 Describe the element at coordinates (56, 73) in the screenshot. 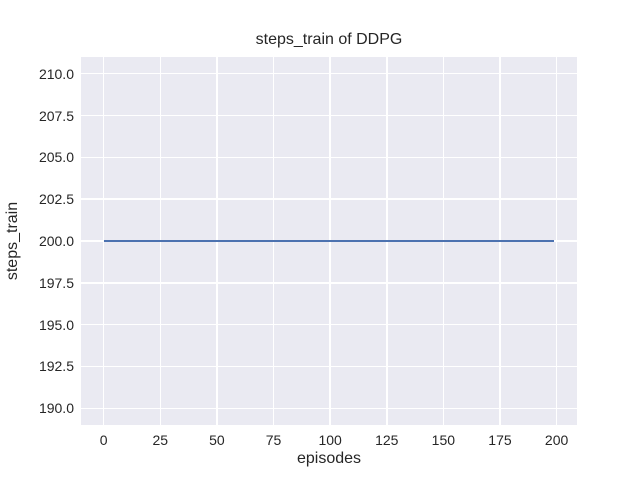

I see `y-tick-label: 210.0` at that location.